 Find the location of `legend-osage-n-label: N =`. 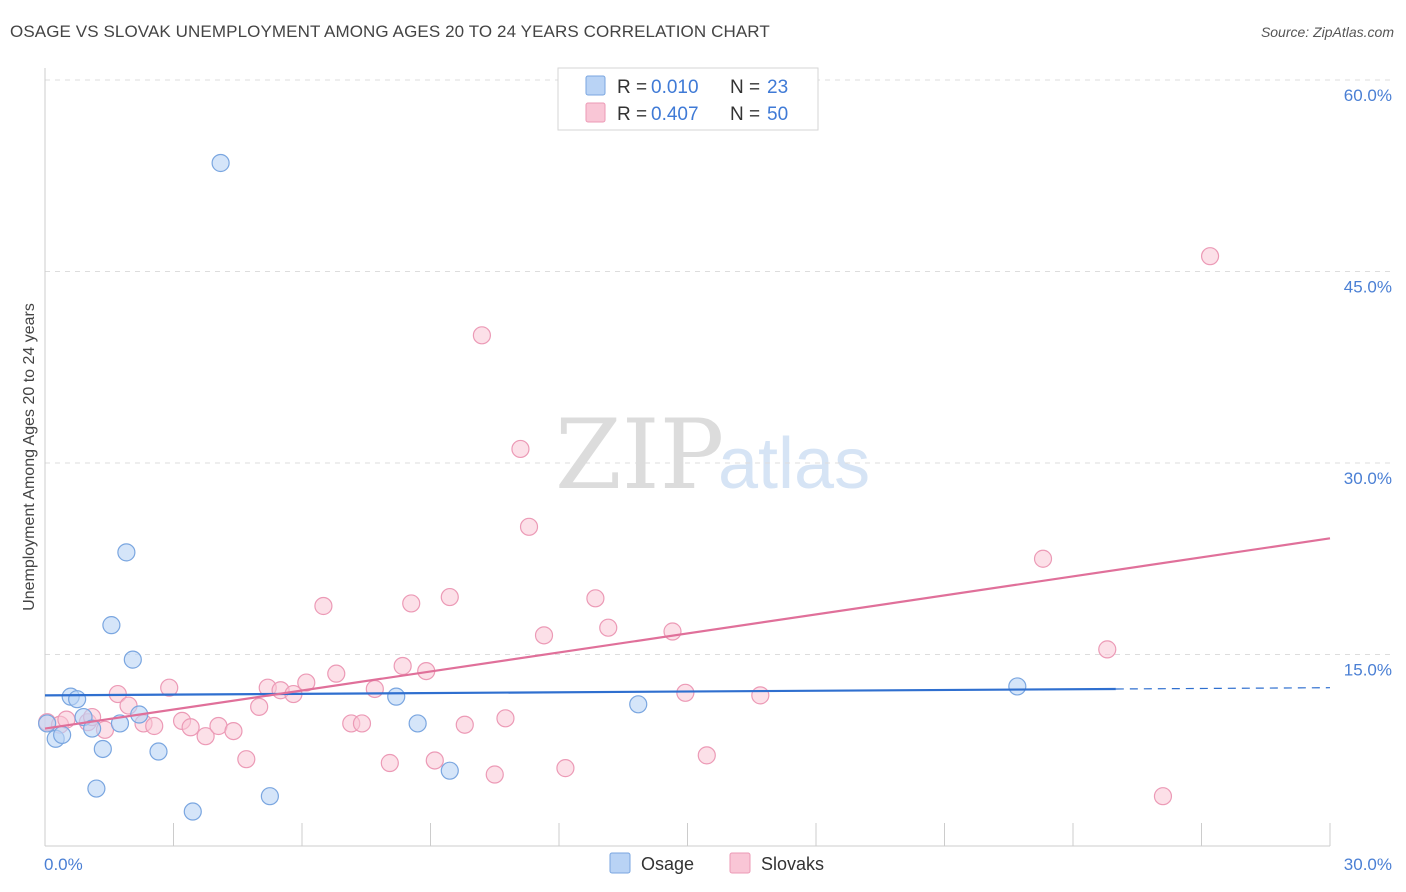

legend-osage-n-label: N = is located at coordinates (745, 87).